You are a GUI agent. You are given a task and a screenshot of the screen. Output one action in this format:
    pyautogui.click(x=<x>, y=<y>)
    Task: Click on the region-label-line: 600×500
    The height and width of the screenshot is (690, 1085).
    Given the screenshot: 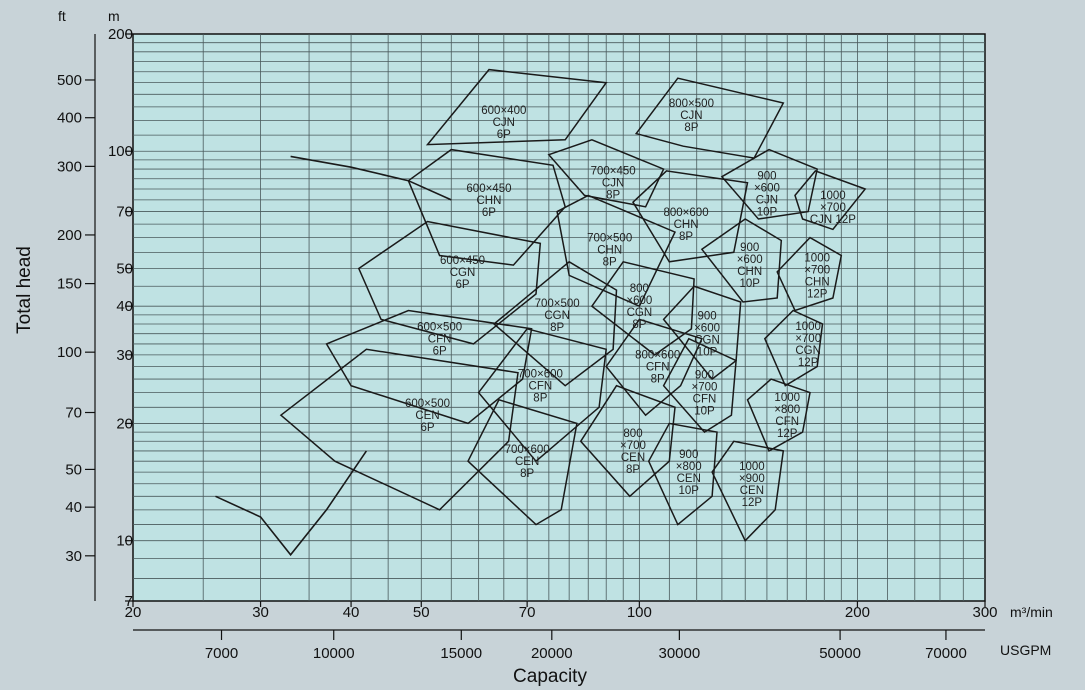 What is the action you would take?
    pyautogui.click(x=439, y=328)
    